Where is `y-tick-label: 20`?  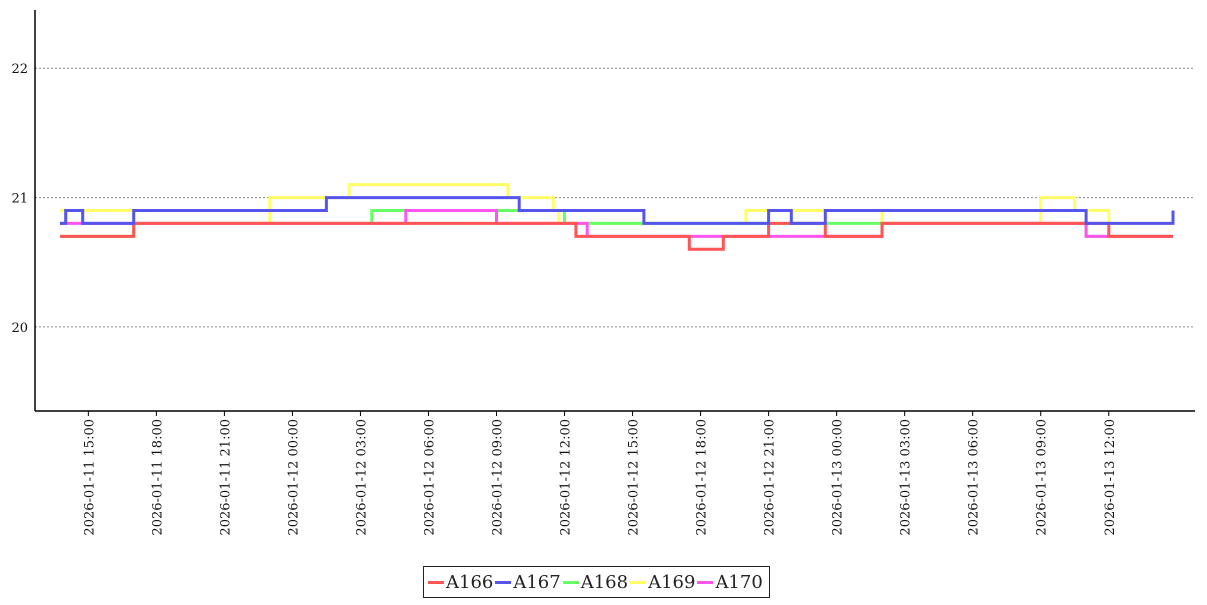
y-tick-label: 20 is located at coordinates (19, 328).